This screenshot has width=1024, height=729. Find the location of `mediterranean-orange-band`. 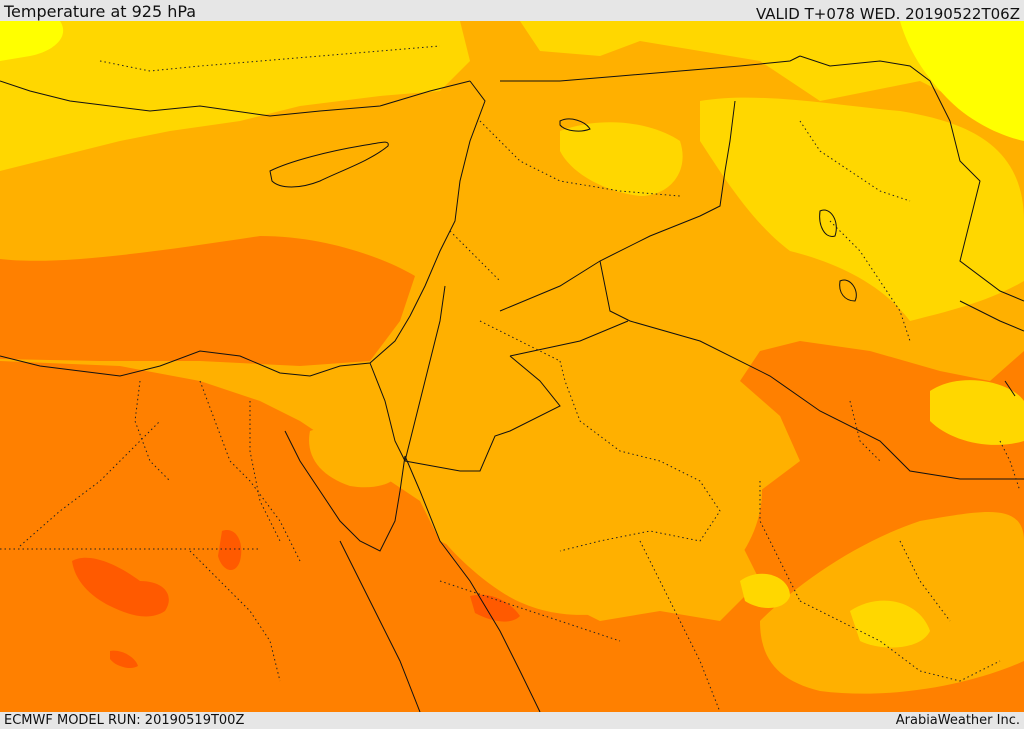

mediterranean-orange-band is located at coordinates (207, 301).